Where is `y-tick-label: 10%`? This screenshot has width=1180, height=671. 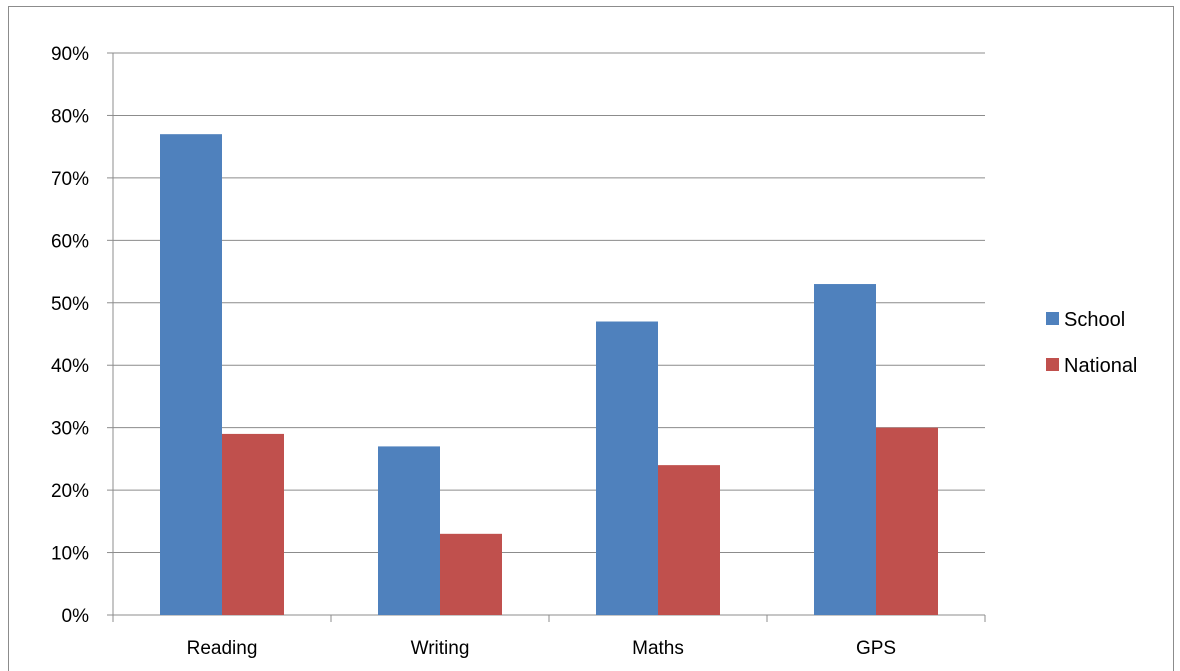
y-tick-label: 10% is located at coordinates (70, 554).